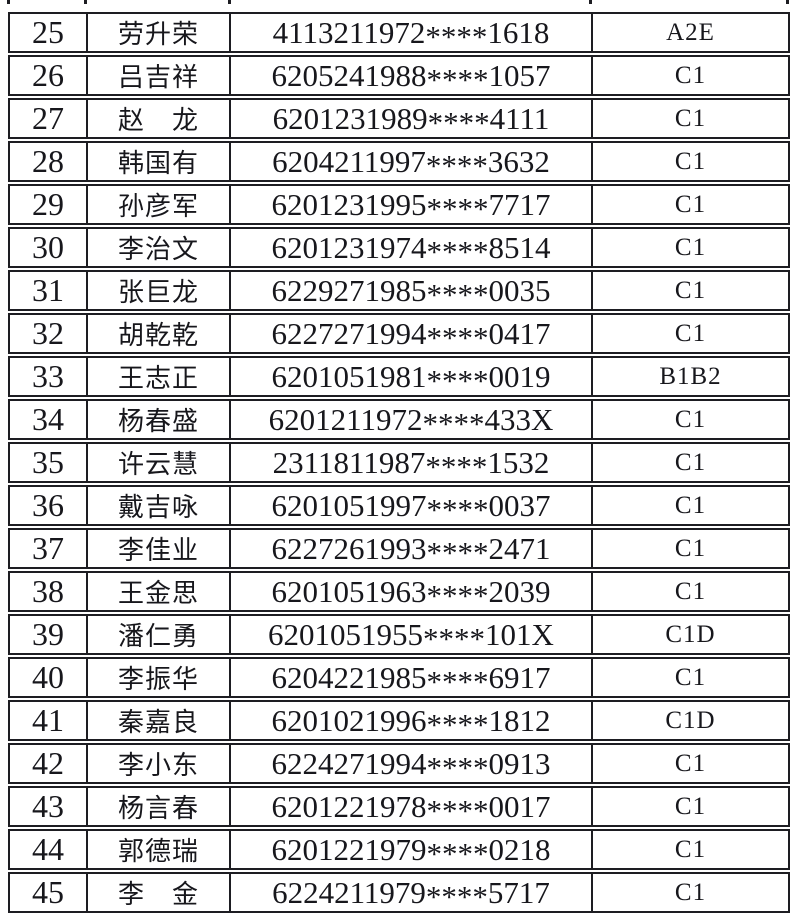 Image resolution: width=800 pixels, height=920 pixels. What do you see at coordinates (412, 548) in the screenshot?
I see `id-number-cell: 6227261993 **** 2471` at bounding box center [412, 548].